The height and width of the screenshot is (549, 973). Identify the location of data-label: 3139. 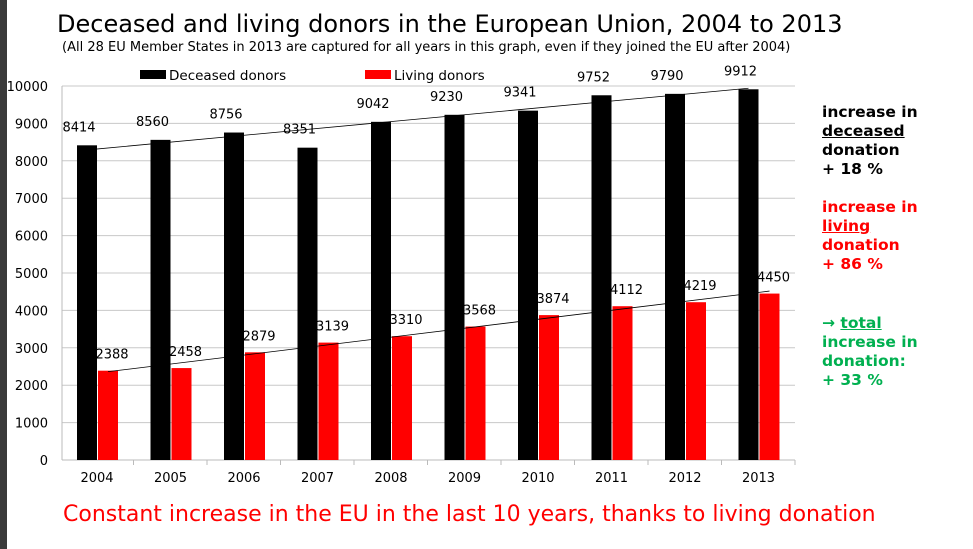
(332, 327).